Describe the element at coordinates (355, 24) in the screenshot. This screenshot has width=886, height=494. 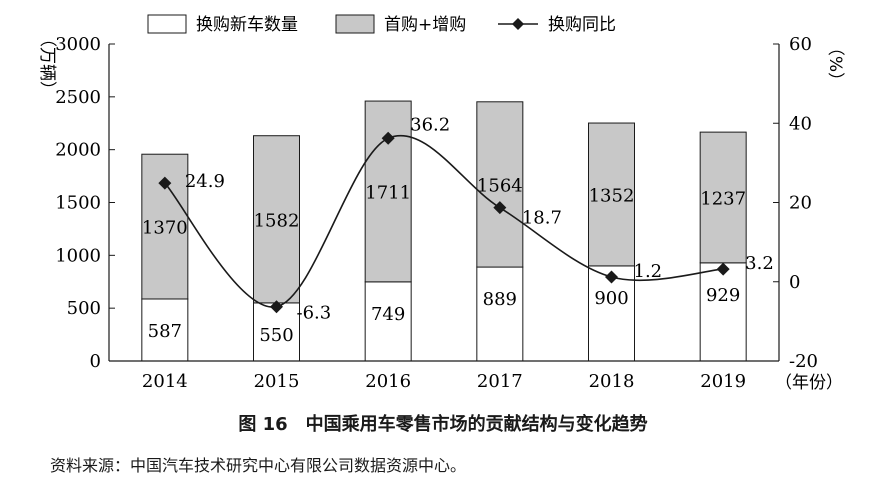
I see `legend-swatch-first-additional` at that location.